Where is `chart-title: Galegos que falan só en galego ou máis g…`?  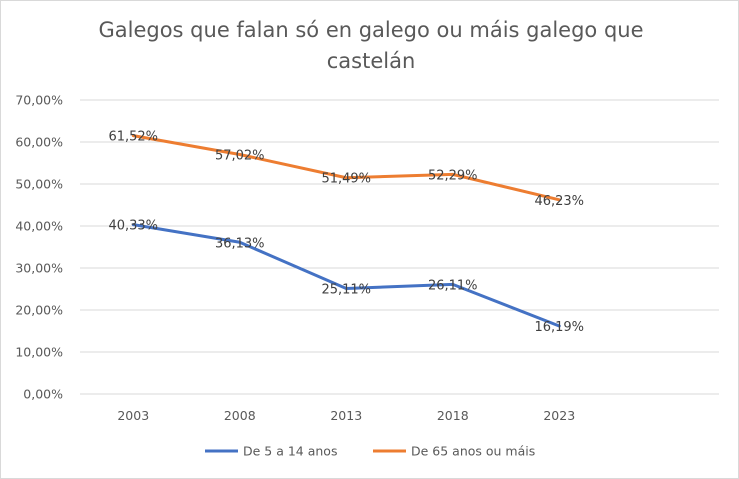 chart-title: Galegos que falan só en galego ou máis g… is located at coordinates (371, 45).